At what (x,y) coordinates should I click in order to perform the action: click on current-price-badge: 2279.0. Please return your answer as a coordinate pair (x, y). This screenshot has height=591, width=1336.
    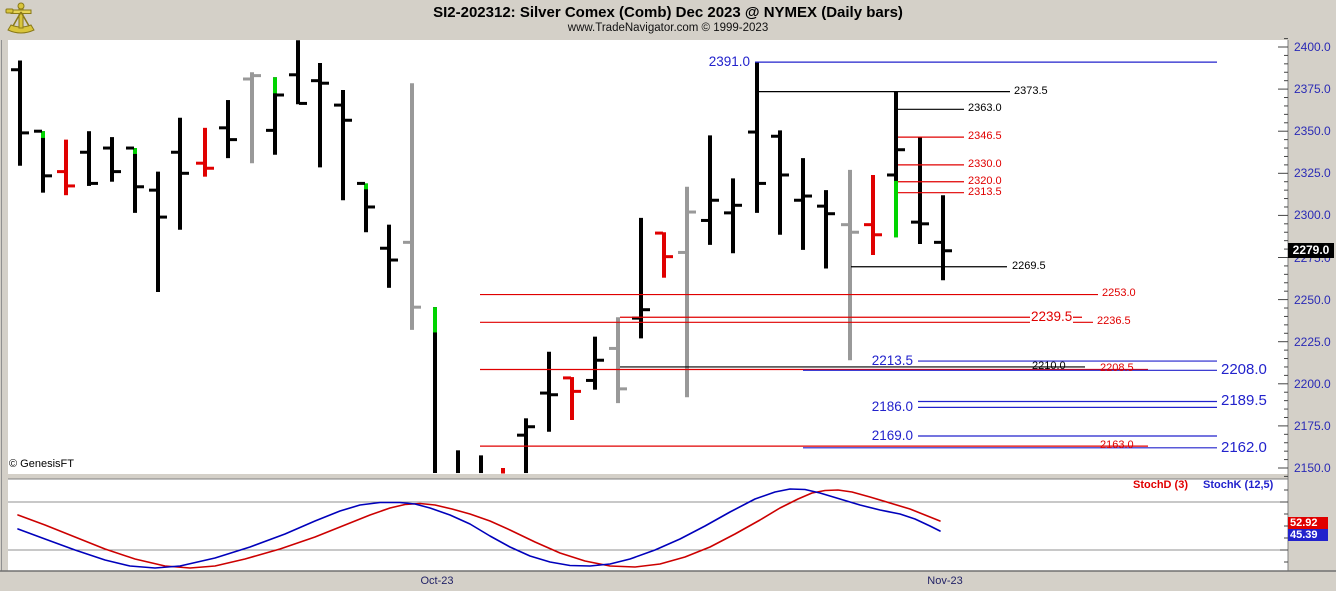
    Looking at the image, I should click on (1311, 250).